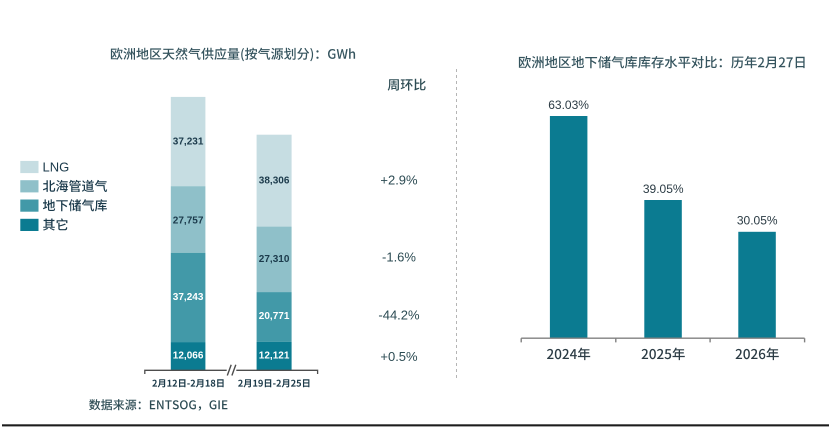 The image size is (831, 434). Describe the element at coordinates (399, 257) in the screenshot. I see `svg-text: -1.6%` at that location.